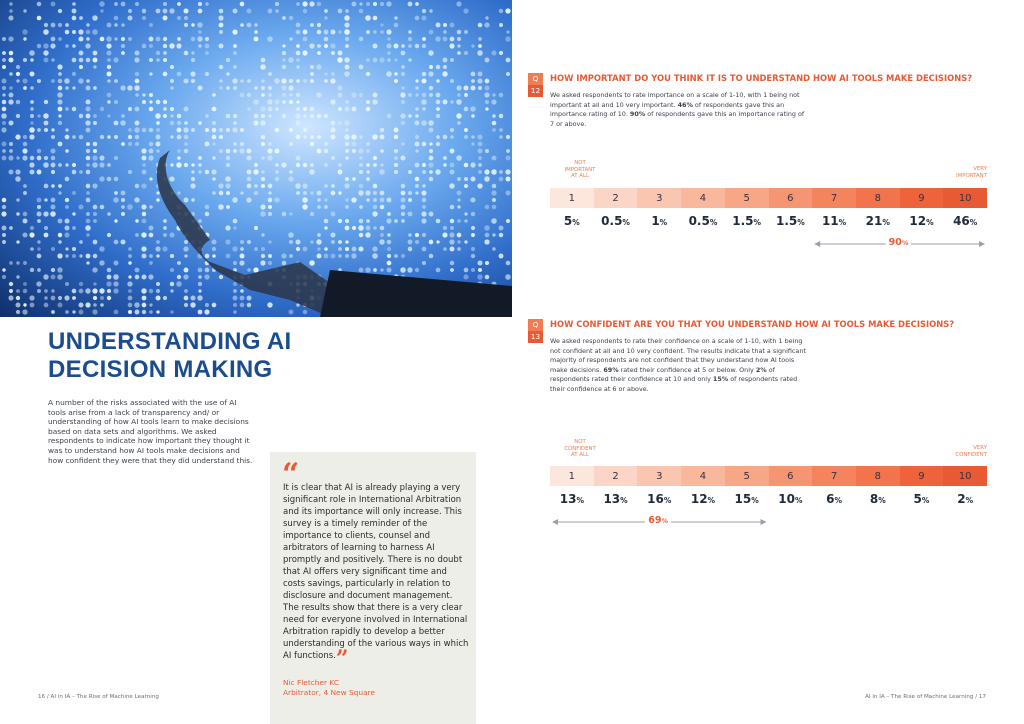 This screenshot has height=724, width=1024. I want to click on page-title: UNDERSTANDING AI DECISION MAKING, so click(170, 355).